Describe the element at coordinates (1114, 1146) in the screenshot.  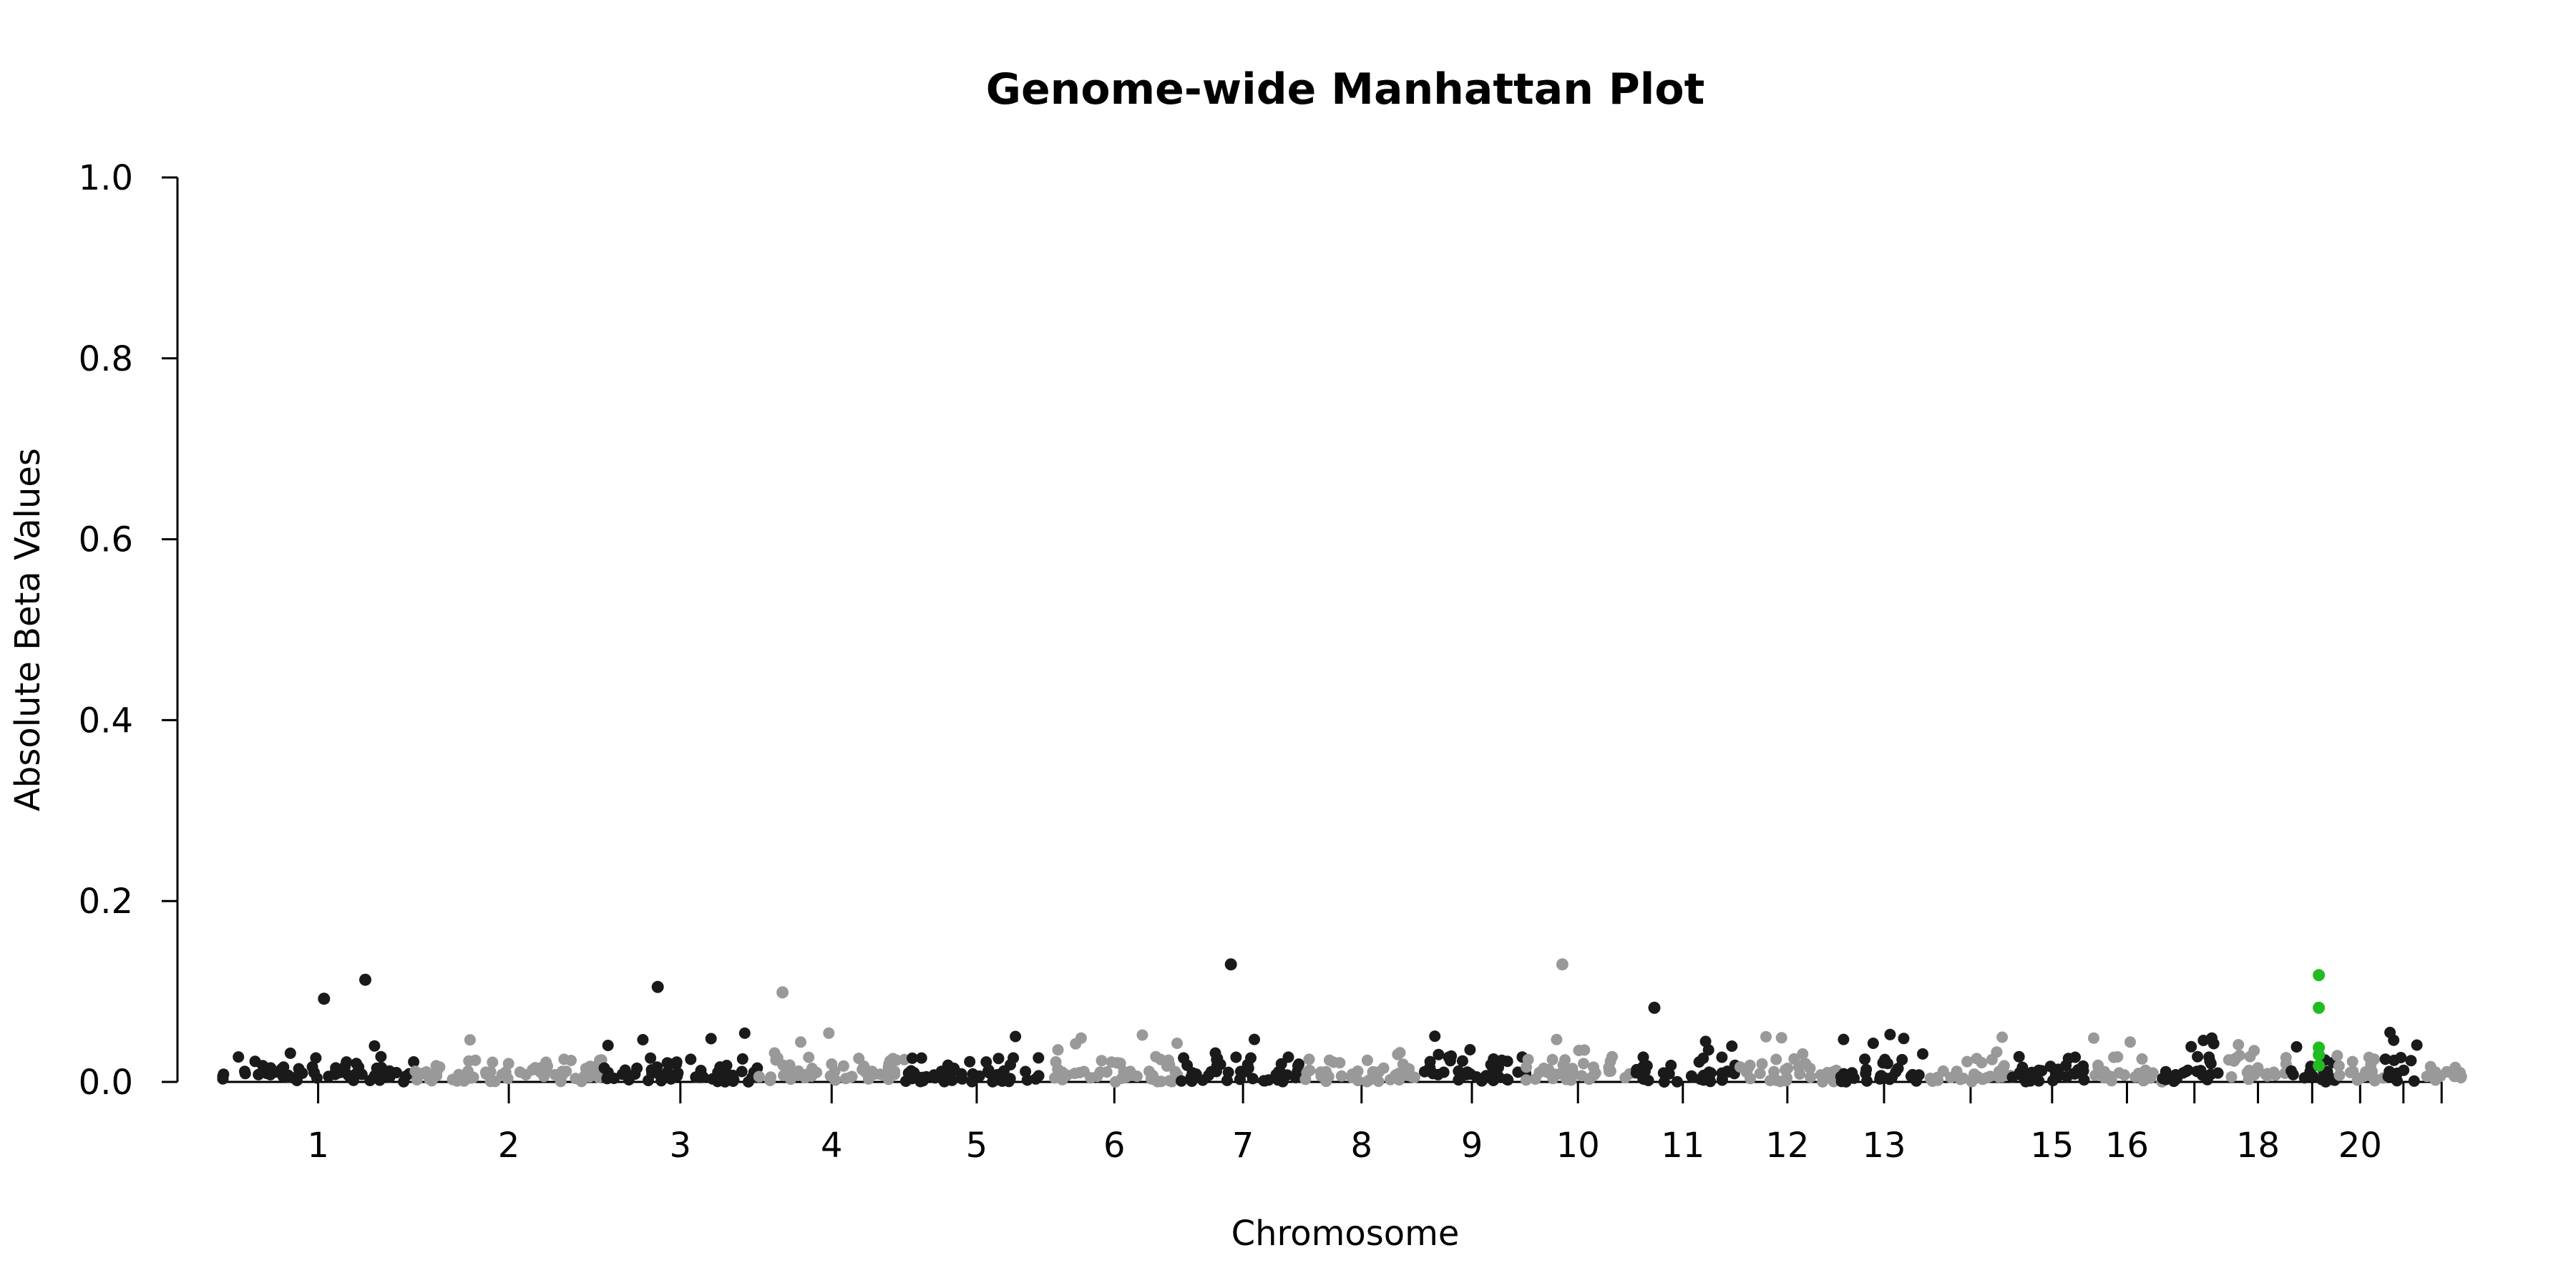
I see `x-tick-label: 6` at that location.